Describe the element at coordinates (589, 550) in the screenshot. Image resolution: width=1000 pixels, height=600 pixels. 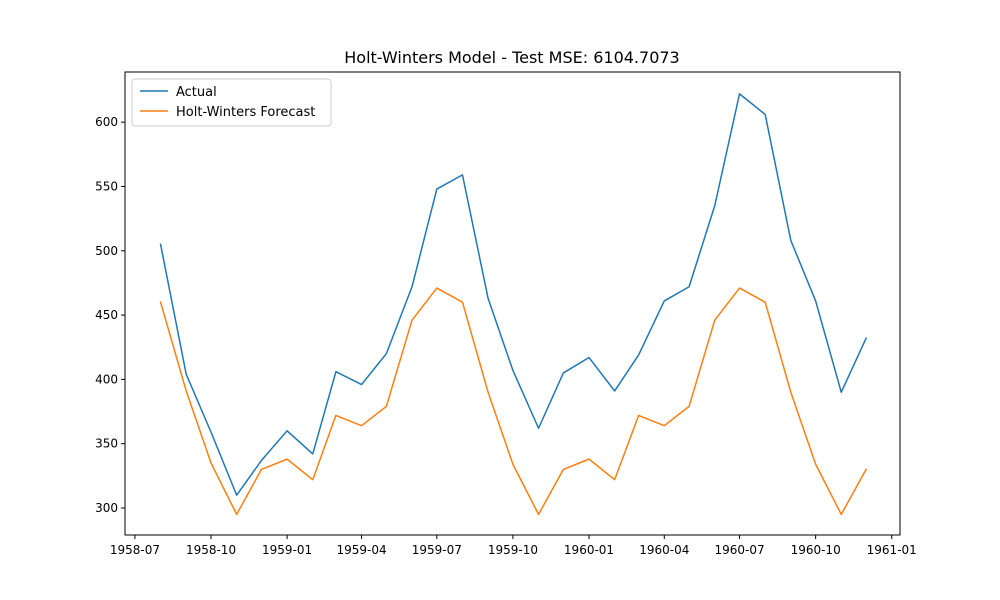
I see `x-tick-label: 1960-01` at that location.